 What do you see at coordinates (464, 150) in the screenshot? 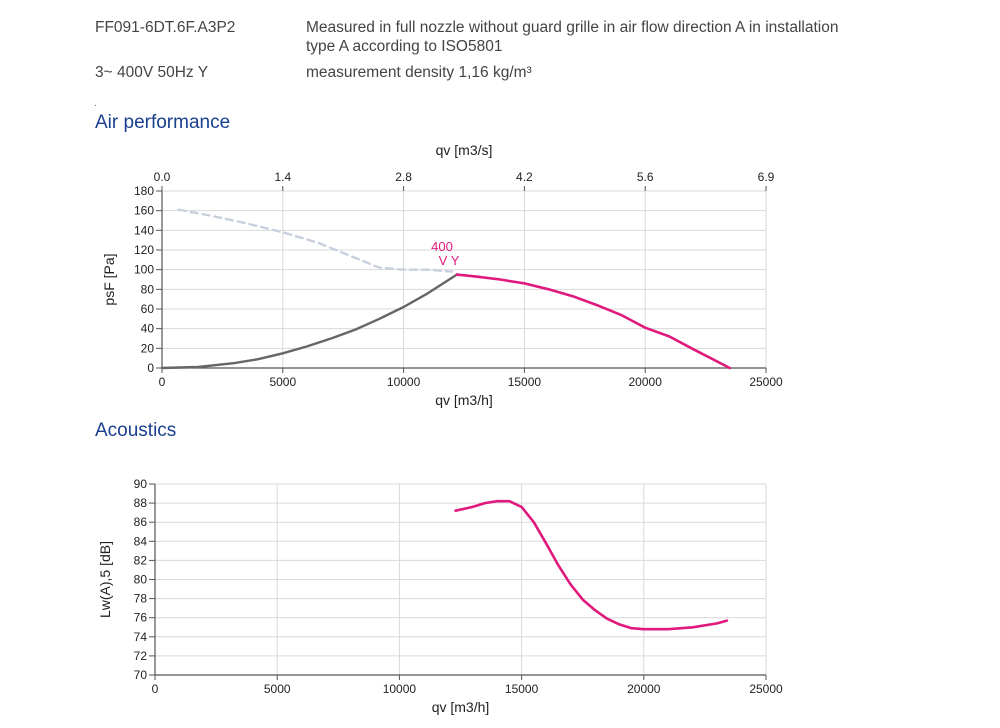
I see `air-x2-axis-title: qv [m3/s]` at bounding box center [464, 150].